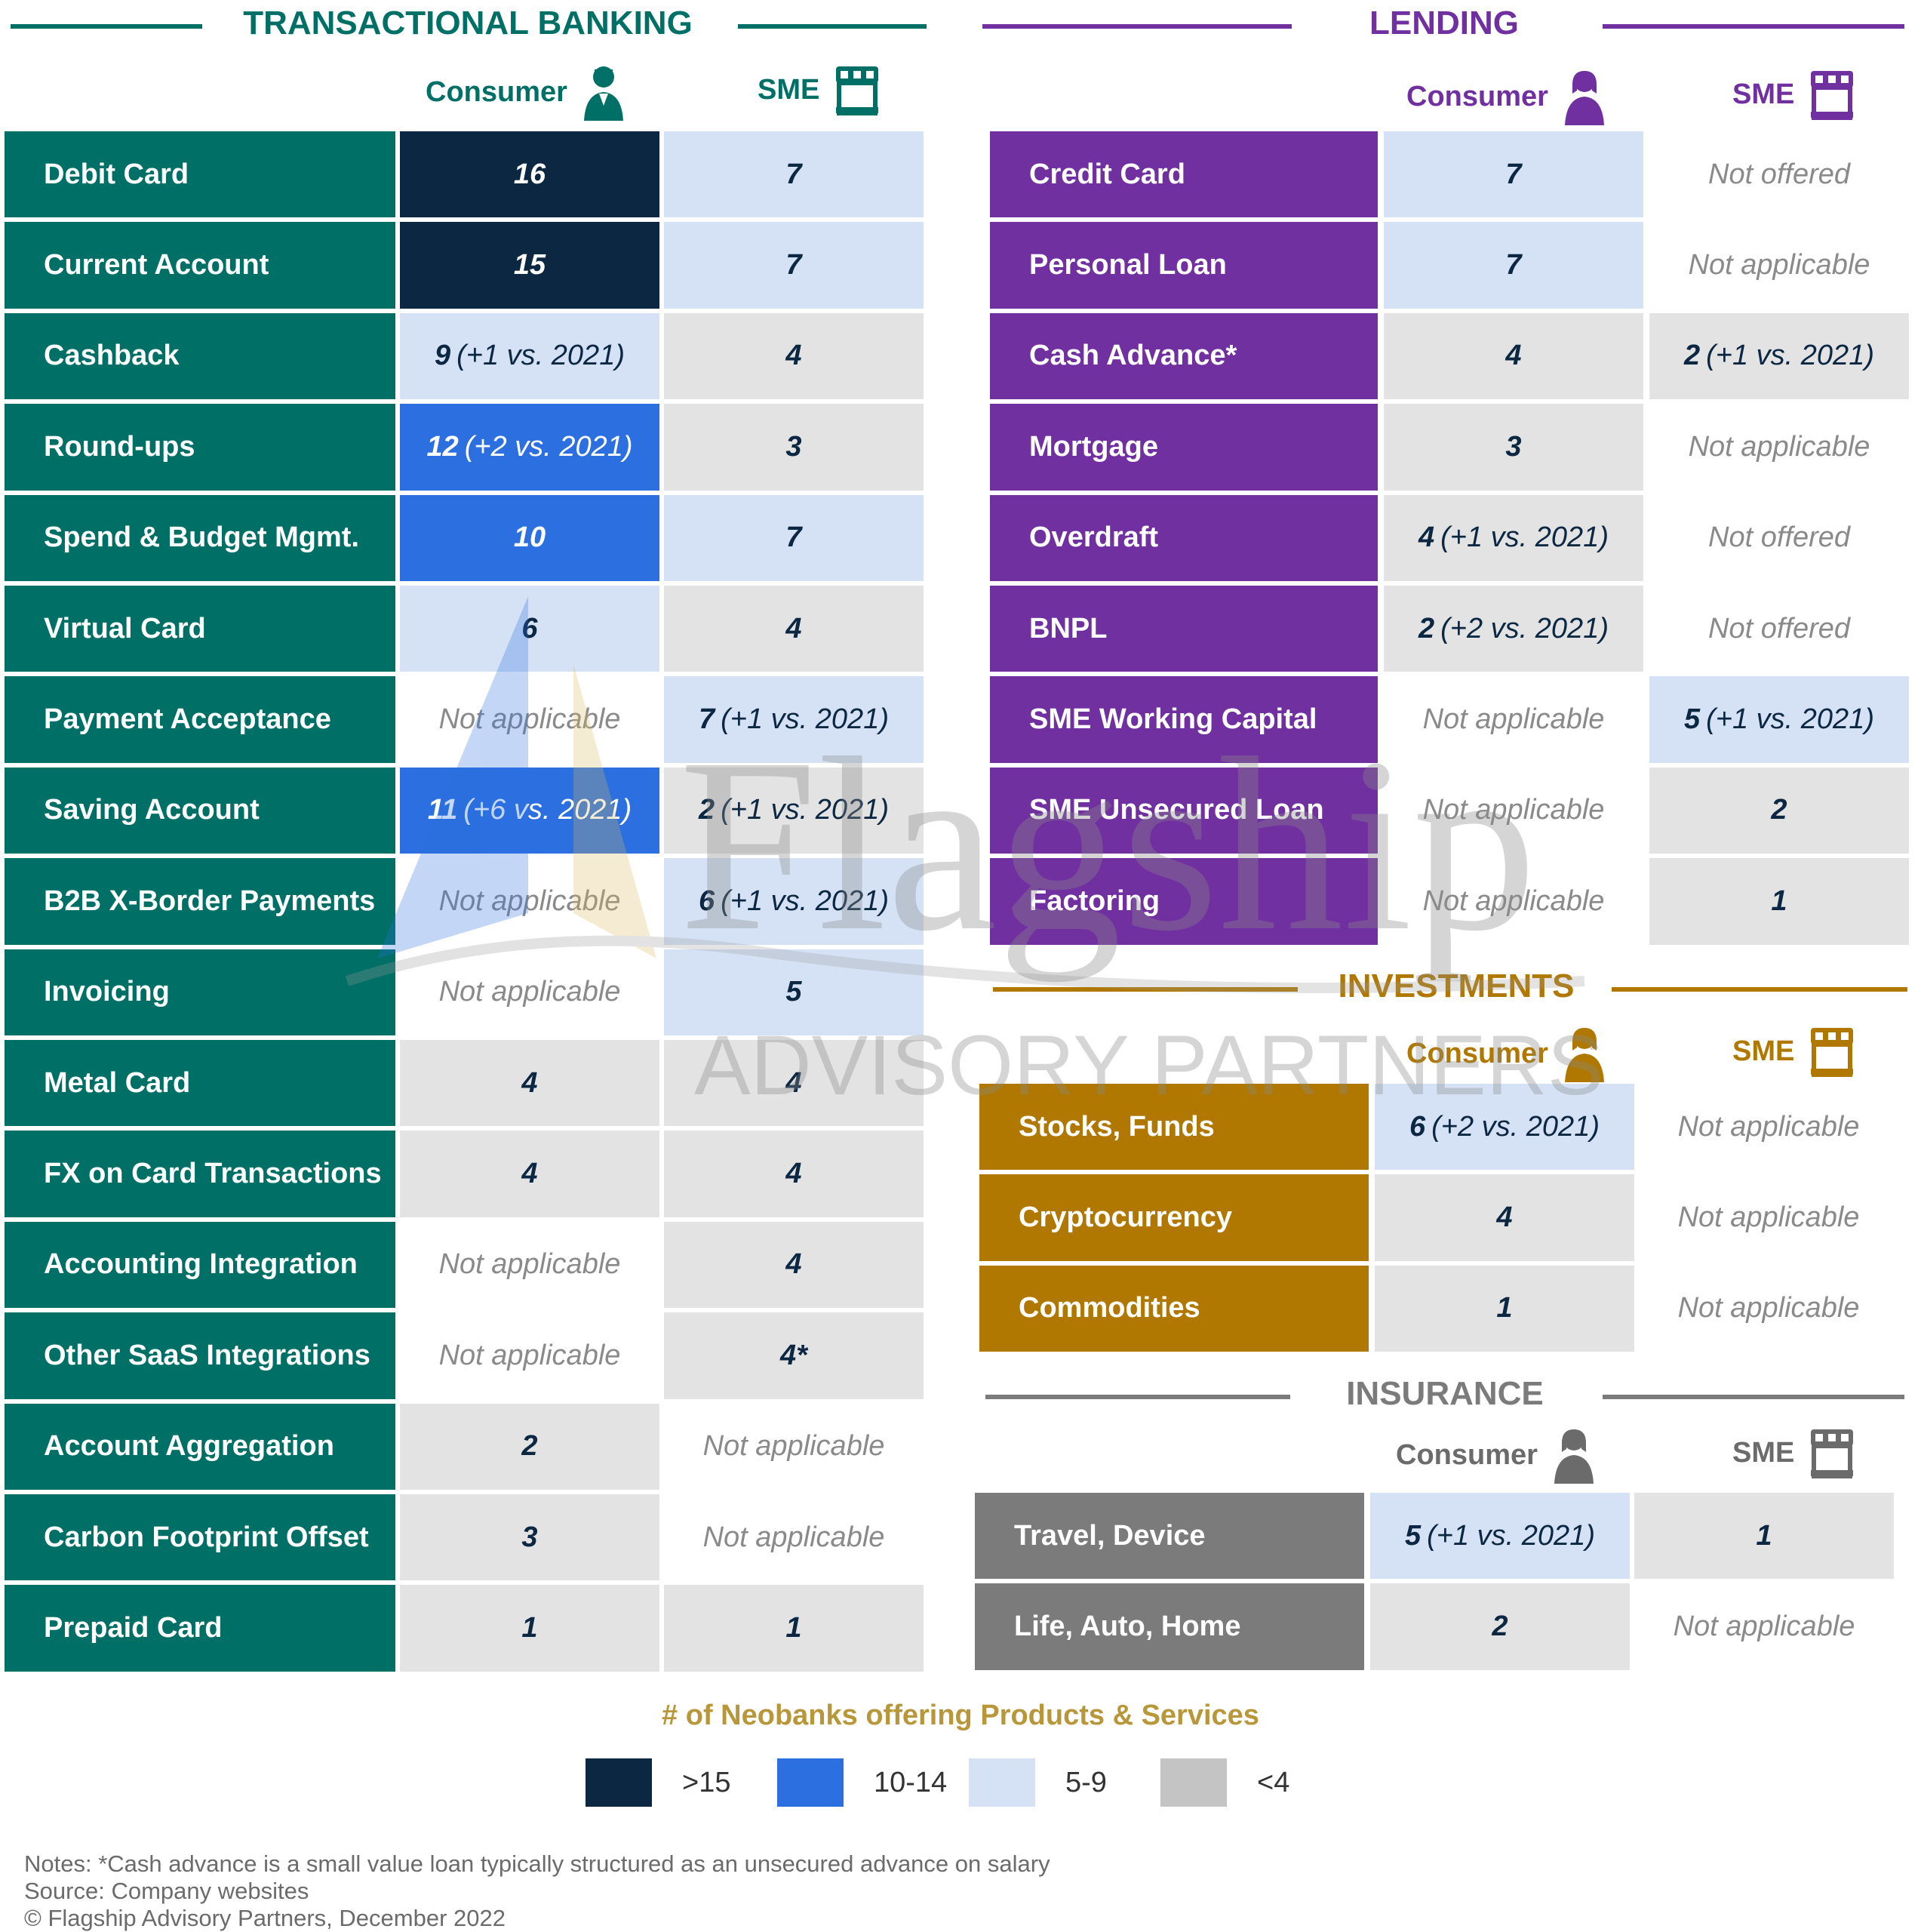 Image resolution: width=1921 pixels, height=1932 pixels. Describe the element at coordinates (529, 447) in the screenshot. I see `transactional-consumer-cell-round-ups: 12 (+2 vs. 2021)` at that location.